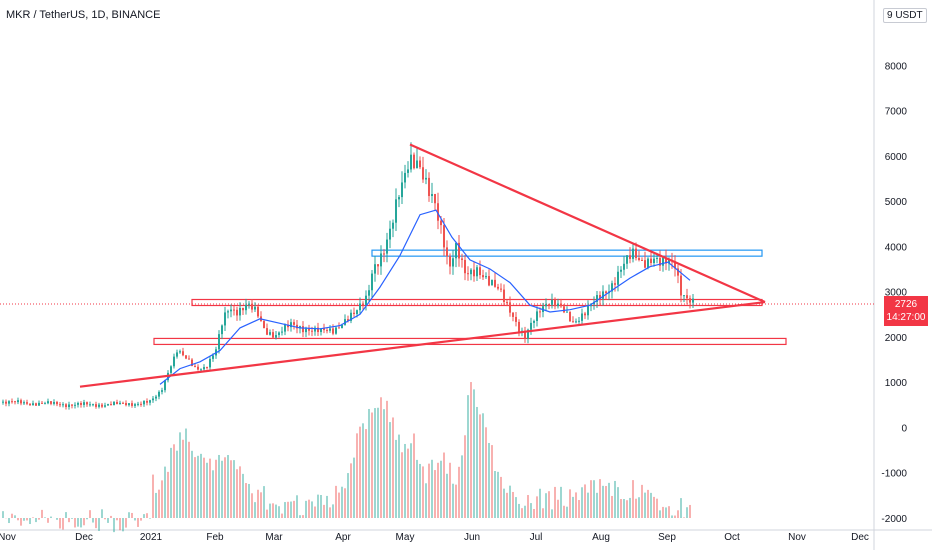 The image size is (932, 550). Describe the element at coordinates (894, 519) in the screenshot. I see `y-tick-label: -2000` at that location.